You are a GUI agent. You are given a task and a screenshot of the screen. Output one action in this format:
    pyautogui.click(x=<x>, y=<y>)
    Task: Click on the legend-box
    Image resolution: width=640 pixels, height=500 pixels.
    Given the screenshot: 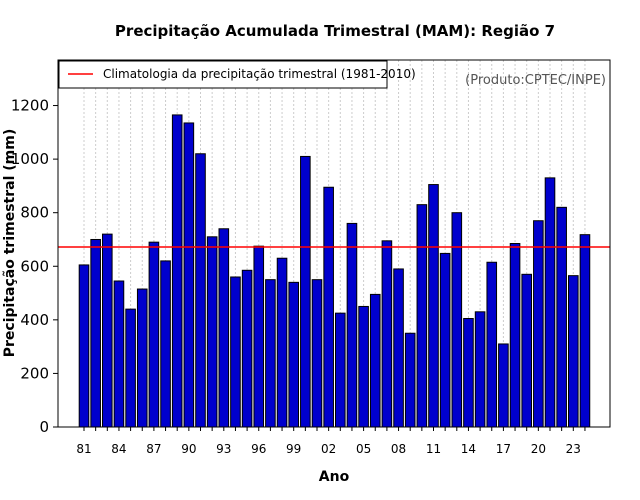 What is the action you would take?
    pyautogui.click(x=223, y=74)
    